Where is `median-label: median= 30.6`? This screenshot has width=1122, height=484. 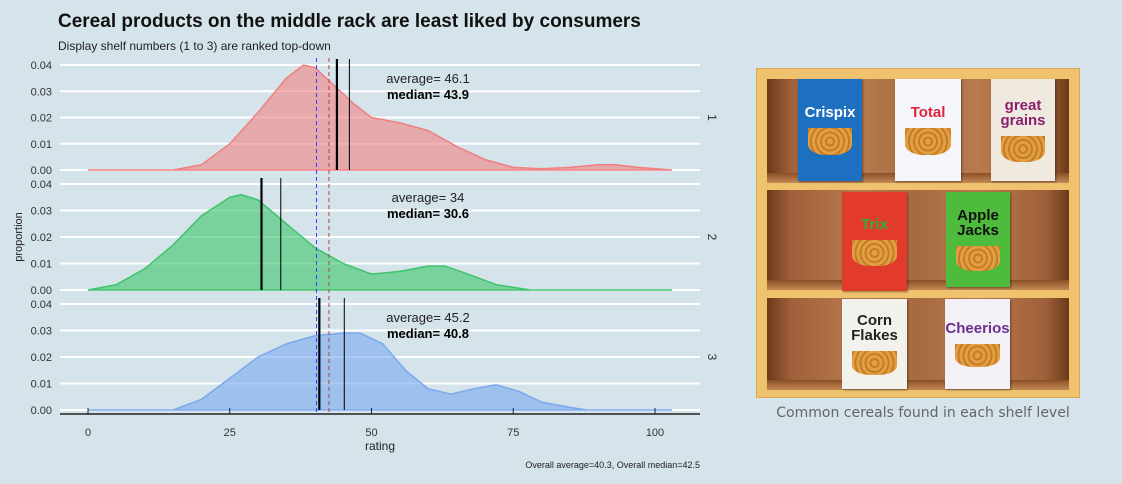 median-label: median= 30.6 is located at coordinates (428, 213).